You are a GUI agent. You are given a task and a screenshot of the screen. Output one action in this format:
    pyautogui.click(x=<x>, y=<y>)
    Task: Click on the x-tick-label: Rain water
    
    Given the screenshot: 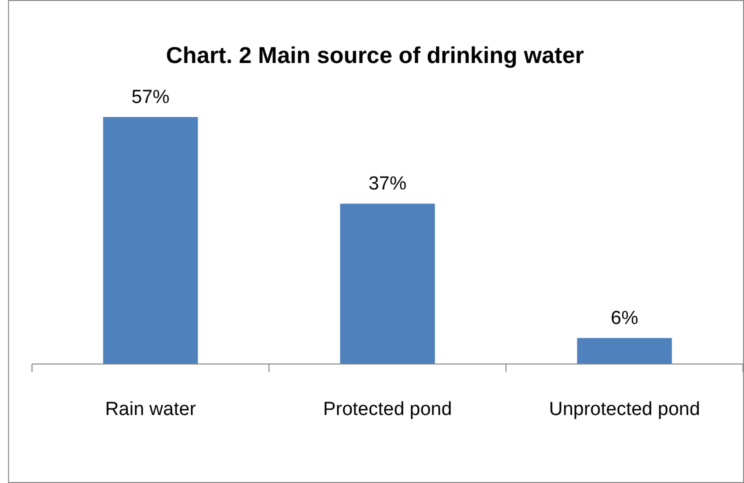 What is the action you would take?
    pyautogui.click(x=151, y=409)
    